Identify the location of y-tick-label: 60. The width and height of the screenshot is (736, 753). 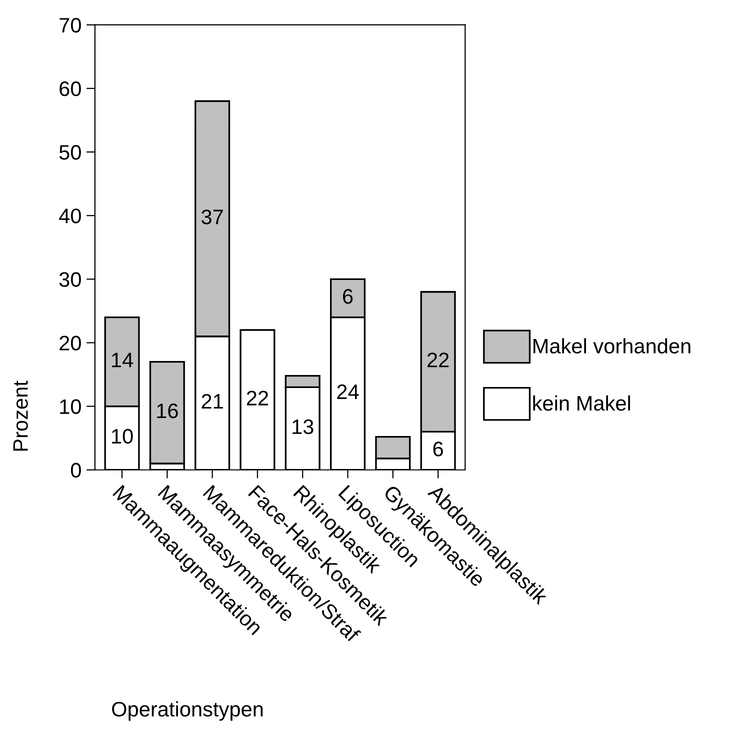
(70, 88).